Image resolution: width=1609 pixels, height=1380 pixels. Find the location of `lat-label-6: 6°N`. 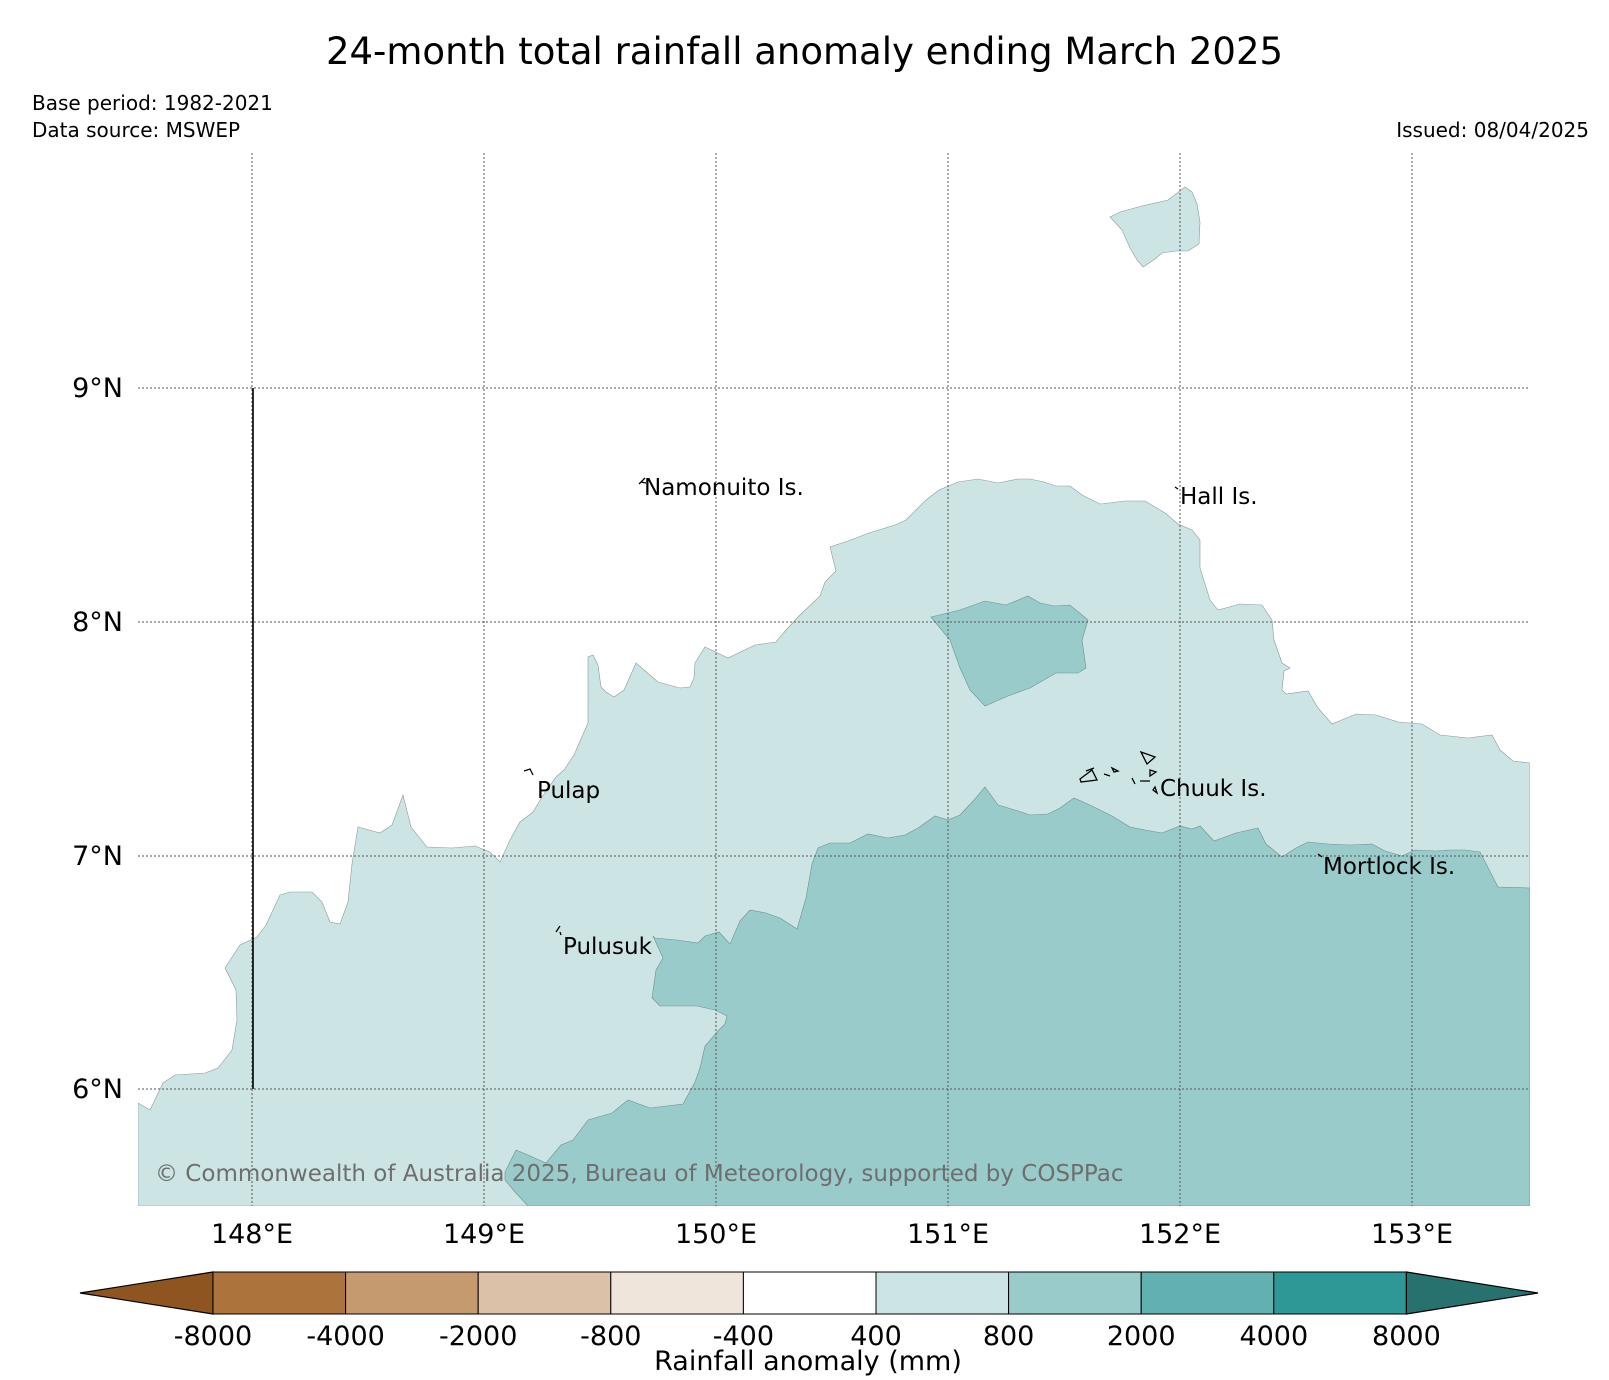

lat-label-6: 6°N is located at coordinates (97, 1089).